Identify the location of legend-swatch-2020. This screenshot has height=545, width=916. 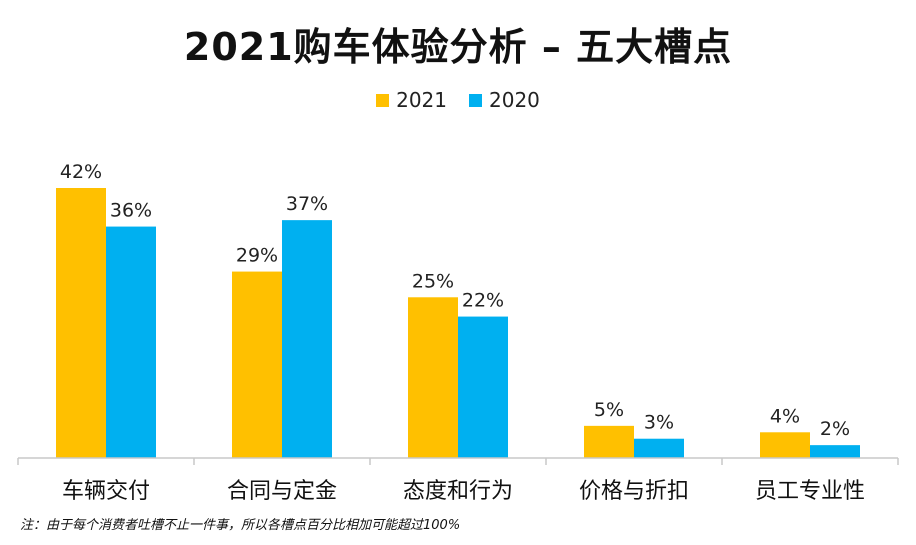
(475, 100).